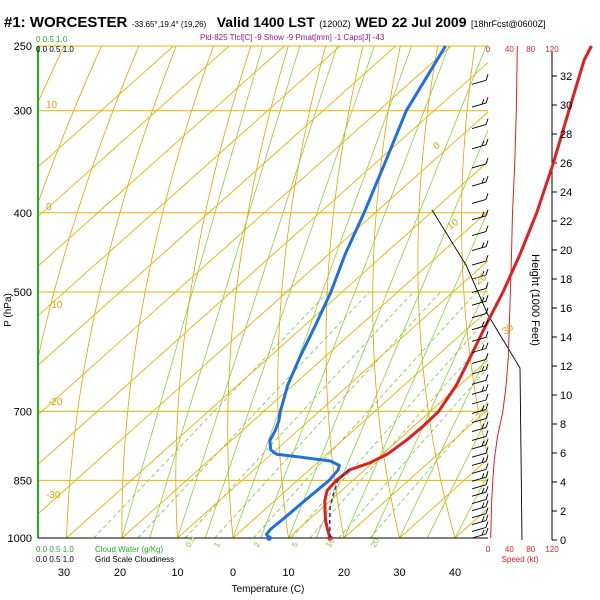 Image resolution: width=600 pixels, height=600 pixels. I want to click on dry-adiabat-label: -20, so click(55, 402).